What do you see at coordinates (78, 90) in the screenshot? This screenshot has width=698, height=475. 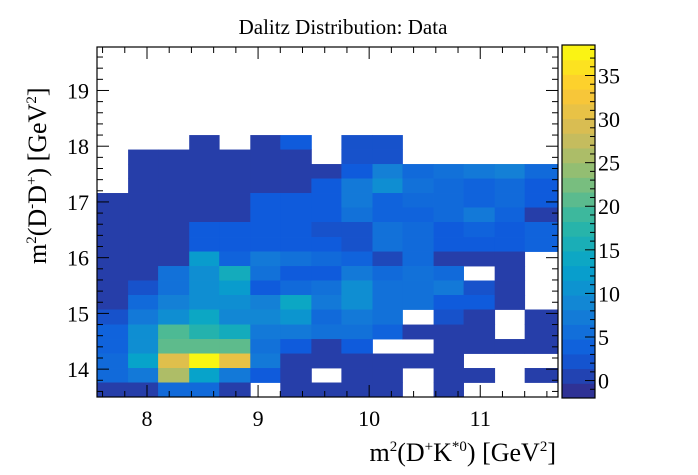 I see `y-tick-label: 19` at bounding box center [78, 90].